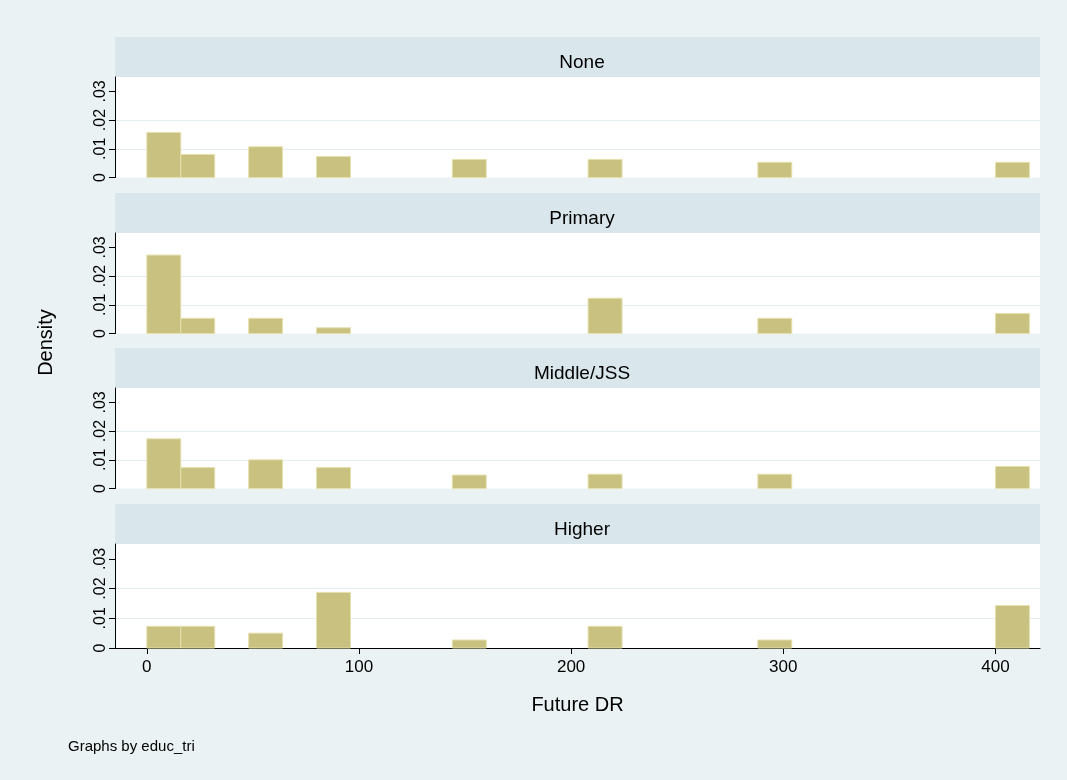 Image resolution: width=1067 pixels, height=780 pixels. Describe the element at coordinates (147, 666) in the screenshot. I see `x-tick-label: 0` at that location.